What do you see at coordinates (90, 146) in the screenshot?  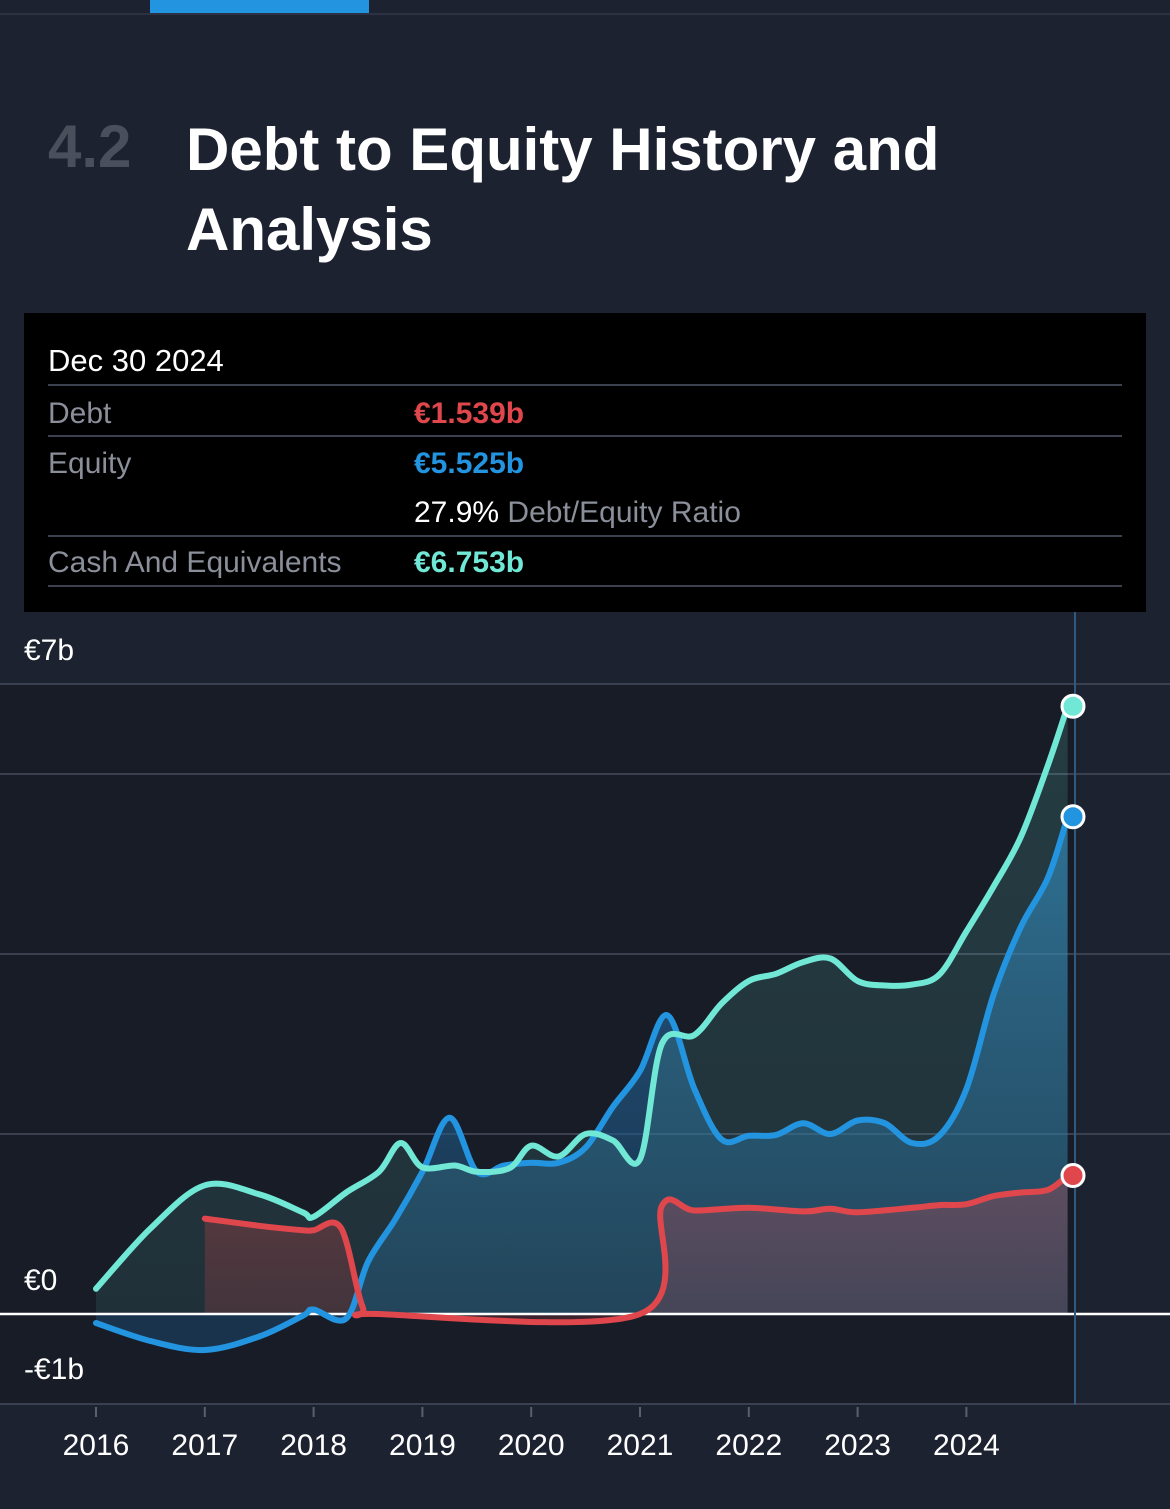 I see `section-number: 4.2` at bounding box center [90, 146].